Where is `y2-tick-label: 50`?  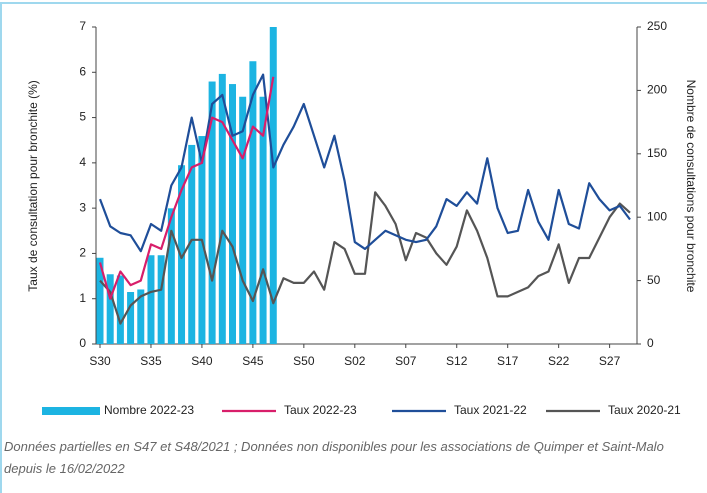 y2-tick-label: 50 is located at coordinates (654, 280).